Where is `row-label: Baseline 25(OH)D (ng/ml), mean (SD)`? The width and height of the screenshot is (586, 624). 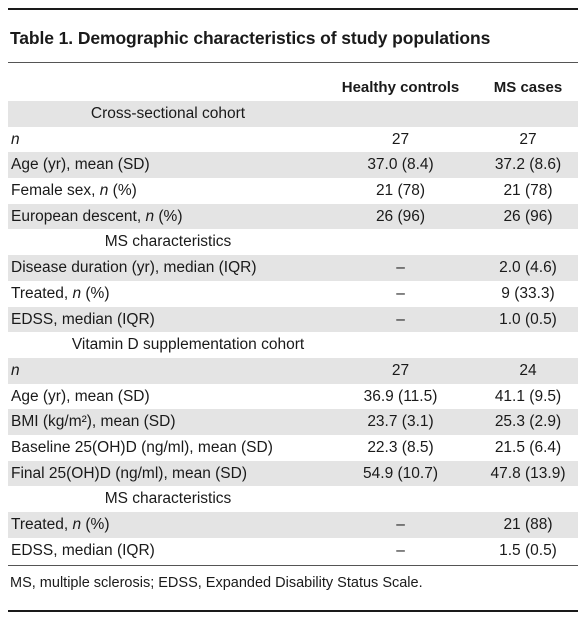
row-label: Baseline 25(OH)D (ng/ml), mean (SD) is located at coordinates (142, 447).